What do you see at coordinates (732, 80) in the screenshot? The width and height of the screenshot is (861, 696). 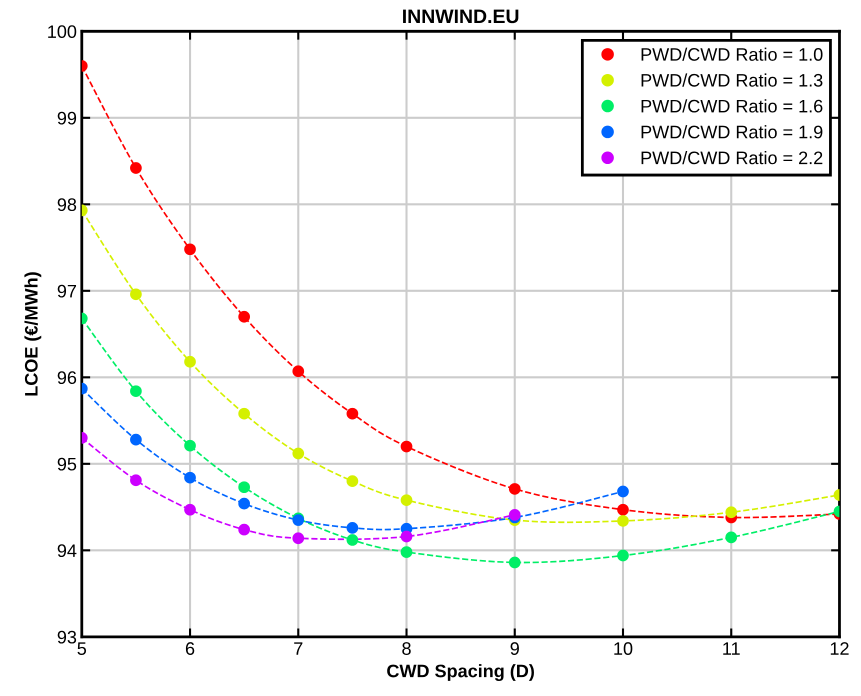 I see `legend-label: PWD/CWD Ratio = 1.3` at bounding box center [732, 80].